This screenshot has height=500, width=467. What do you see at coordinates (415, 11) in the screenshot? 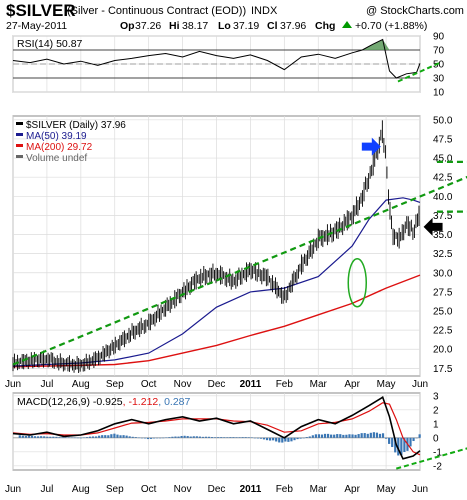
I see `copyright-label: @ StockCharts.com` at bounding box center [415, 11].